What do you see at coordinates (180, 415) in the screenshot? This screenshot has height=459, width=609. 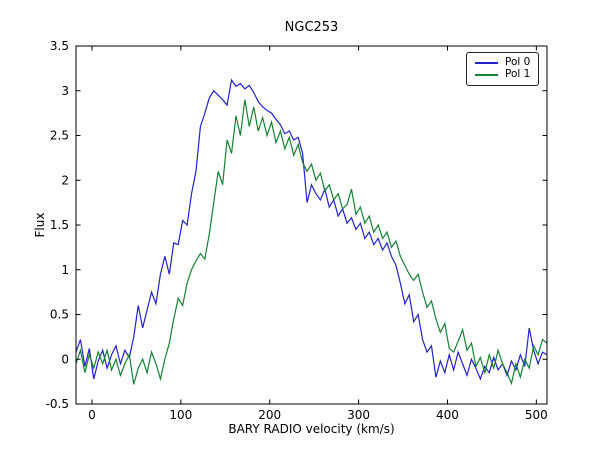 I see `x-tick-label: 100` at bounding box center [180, 415].